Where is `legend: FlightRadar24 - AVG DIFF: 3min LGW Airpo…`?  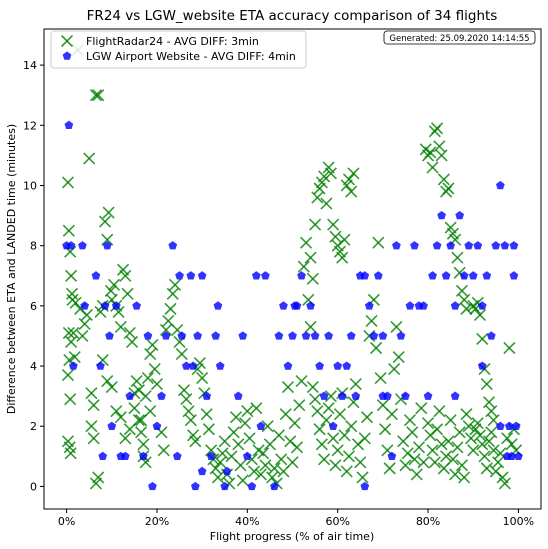
legend: FlightRadar24 - AVG DIFF: 3min LGW Airpo… is located at coordinates (178, 49).